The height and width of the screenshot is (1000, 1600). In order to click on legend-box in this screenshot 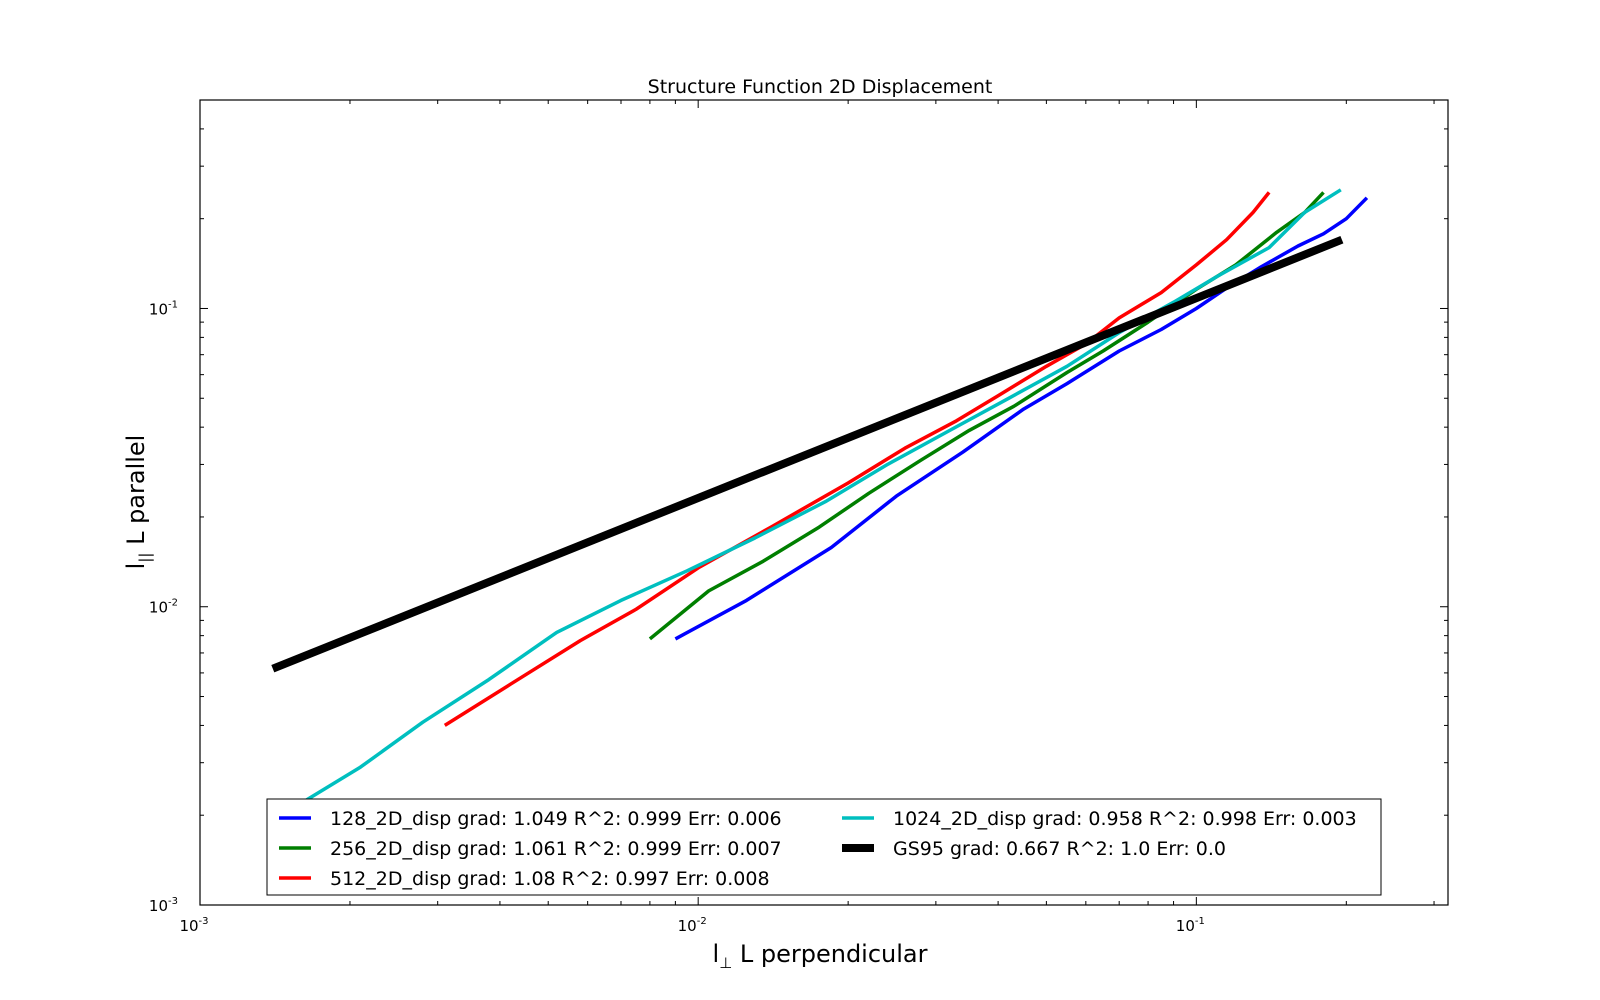, I will do `click(824, 847)`.